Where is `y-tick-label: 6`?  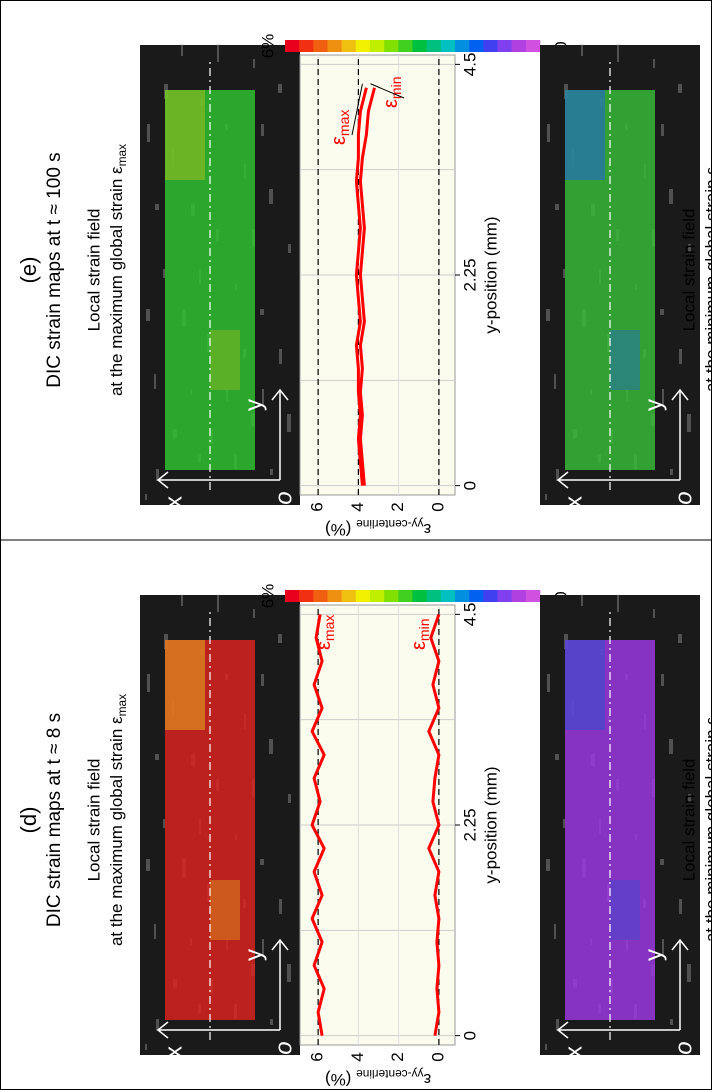
y-tick-label: 6 is located at coordinates (317, 506).